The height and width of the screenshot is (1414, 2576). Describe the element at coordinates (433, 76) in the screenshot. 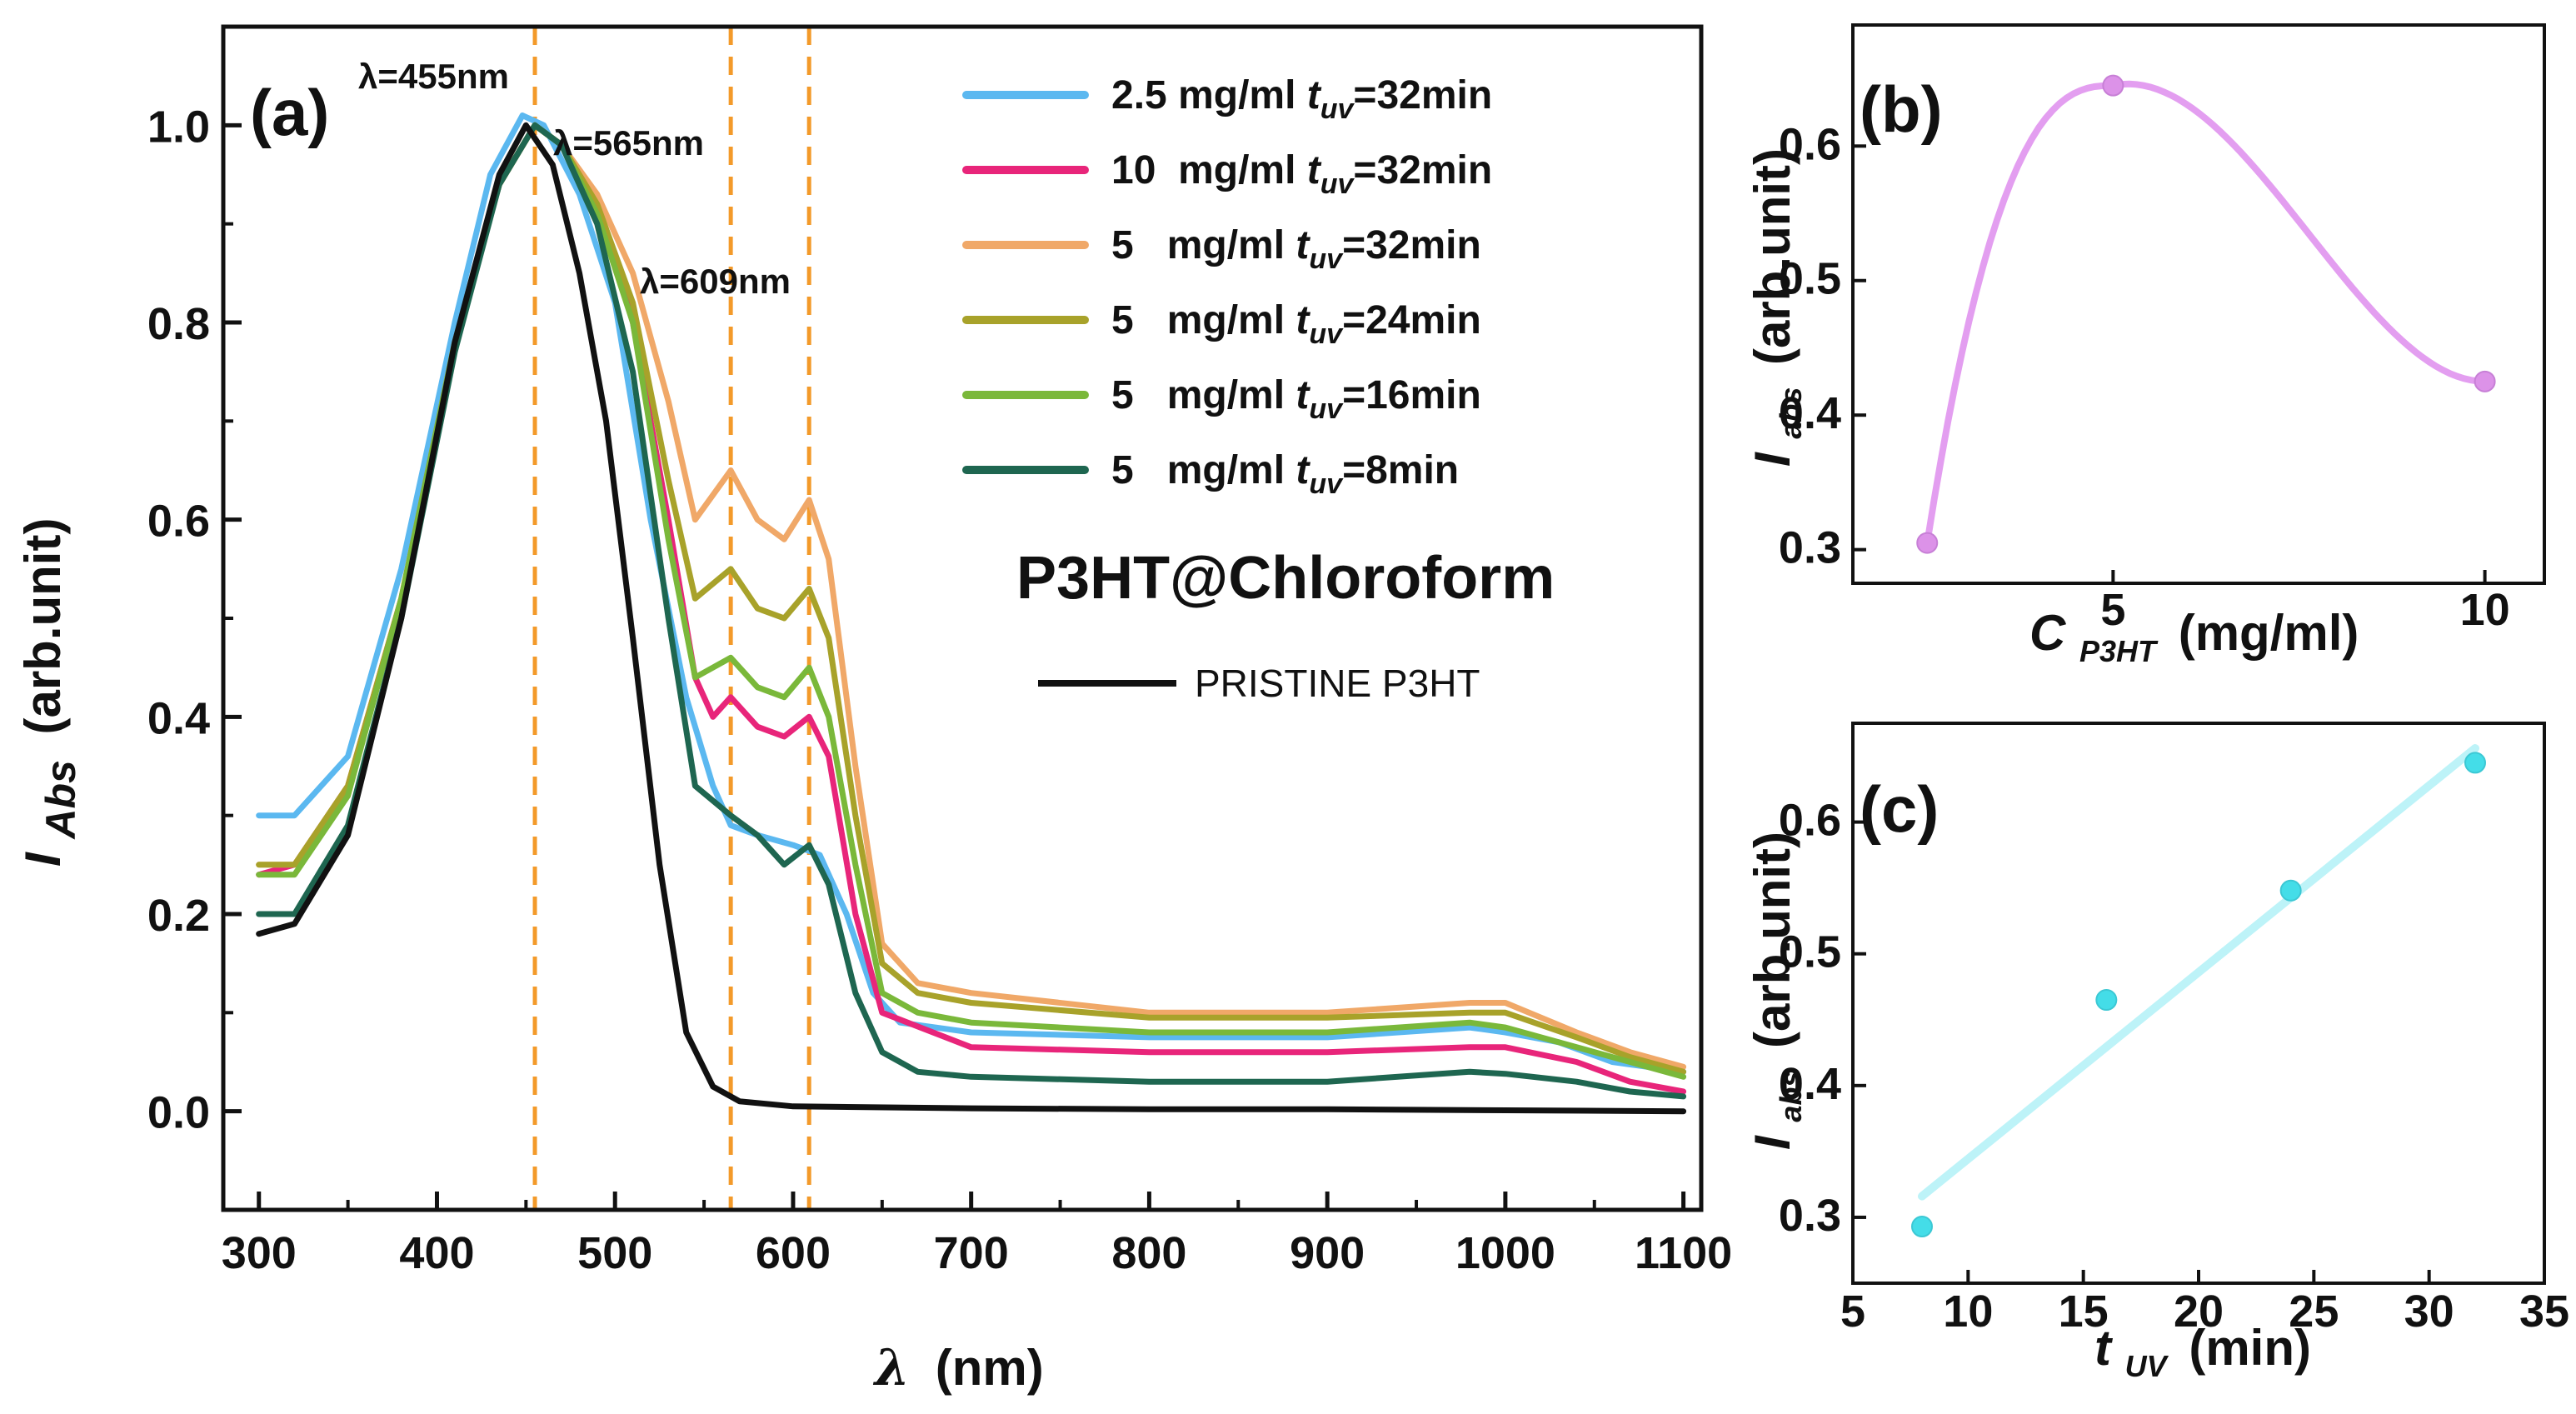

I see `annotation-455: λ=455nm` at that location.